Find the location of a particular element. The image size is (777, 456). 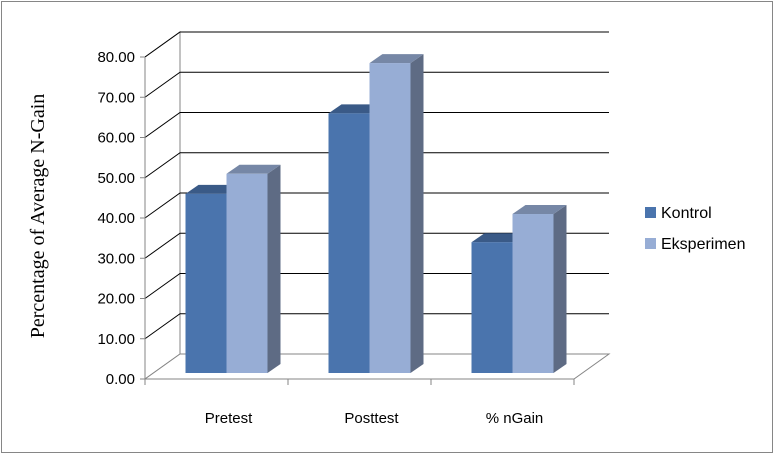

x-category-label: % nGain is located at coordinates (515, 418).